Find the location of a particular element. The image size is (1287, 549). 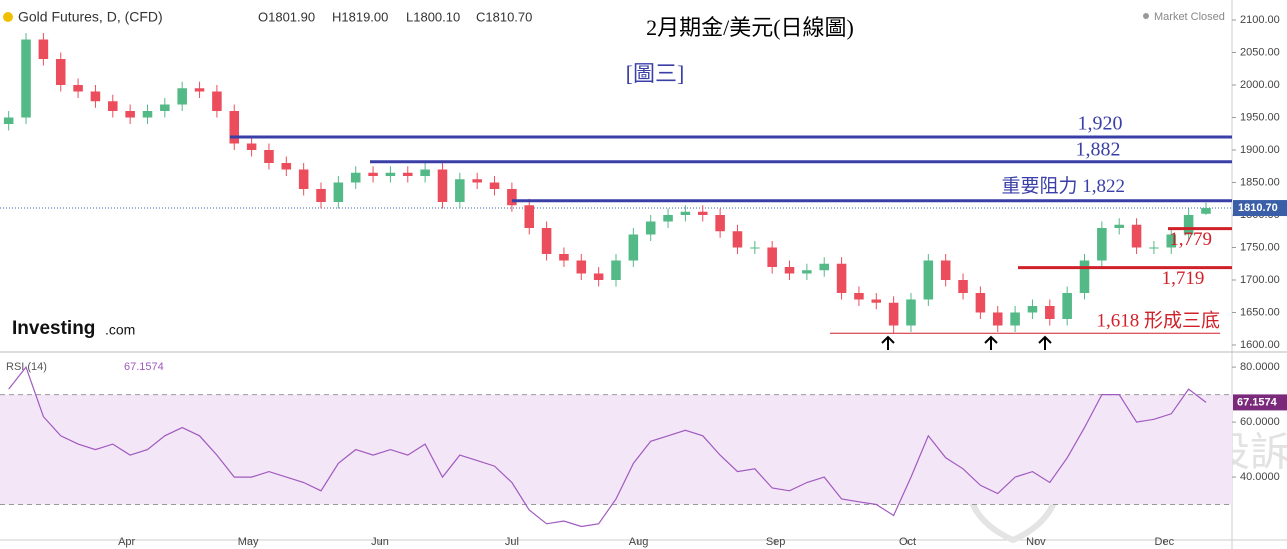

y-tick-label: 1950.00 is located at coordinates (1260, 117).